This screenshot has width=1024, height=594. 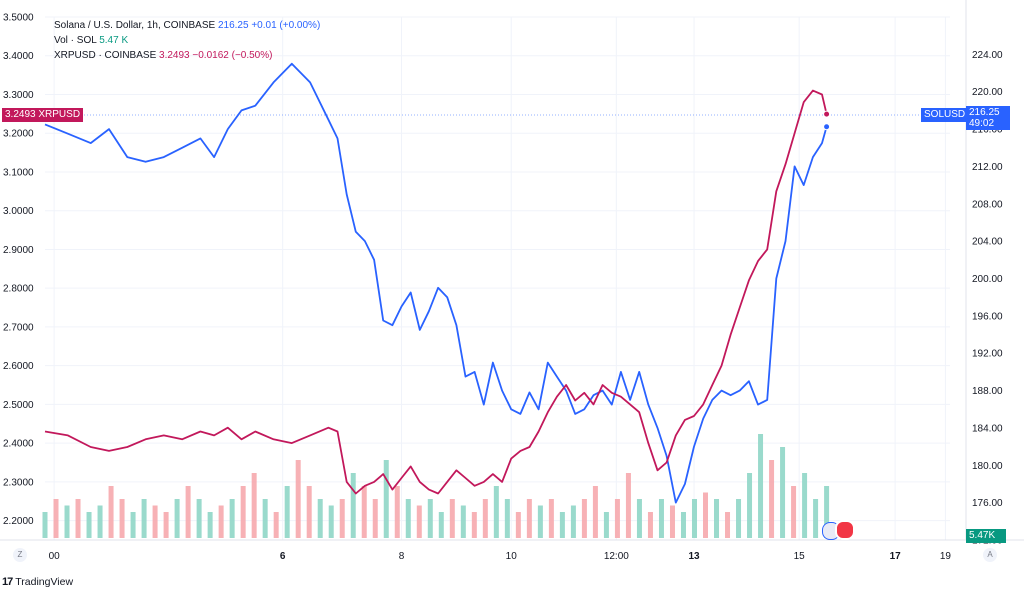 I want to click on xrp-price-badge: 3.2493 XRPUSD, so click(x=43, y=115).